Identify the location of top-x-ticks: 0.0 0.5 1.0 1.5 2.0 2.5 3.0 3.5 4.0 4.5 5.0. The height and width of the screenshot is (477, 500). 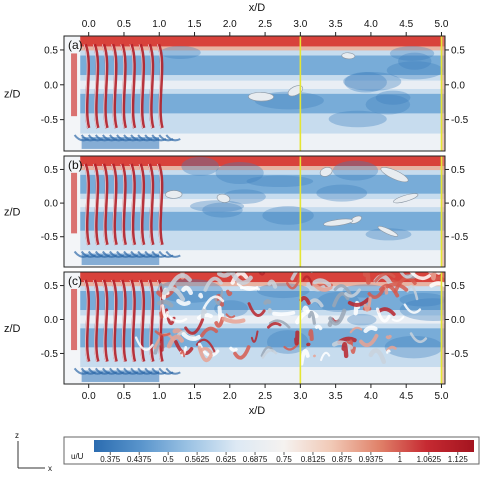
(265, 27).